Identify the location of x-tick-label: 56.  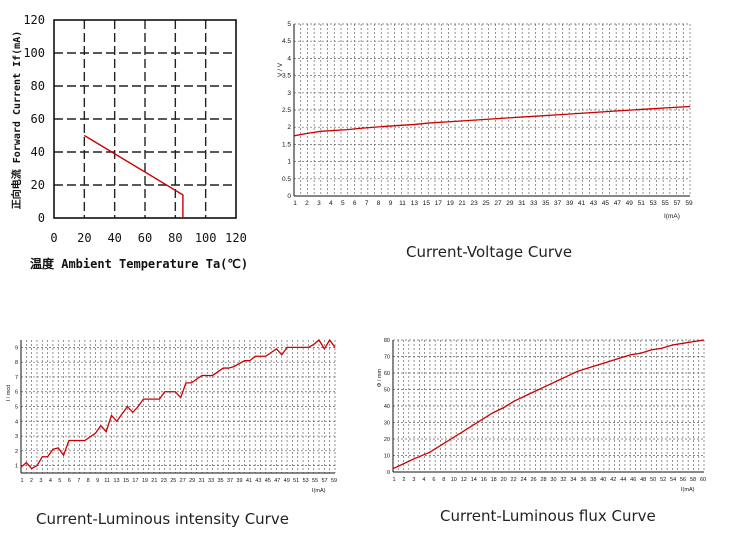
(683, 480).